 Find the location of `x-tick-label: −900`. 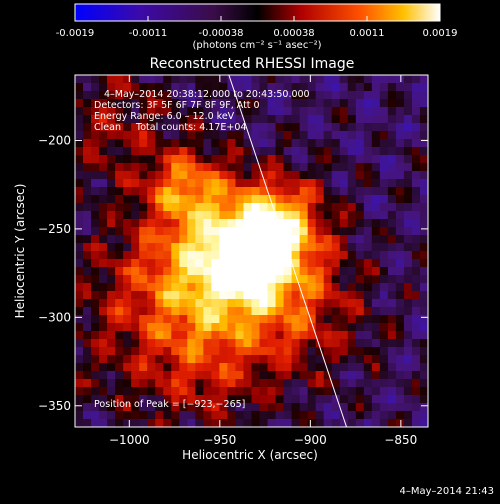

x-tick-label: −900 is located at coordinates (310, 440).